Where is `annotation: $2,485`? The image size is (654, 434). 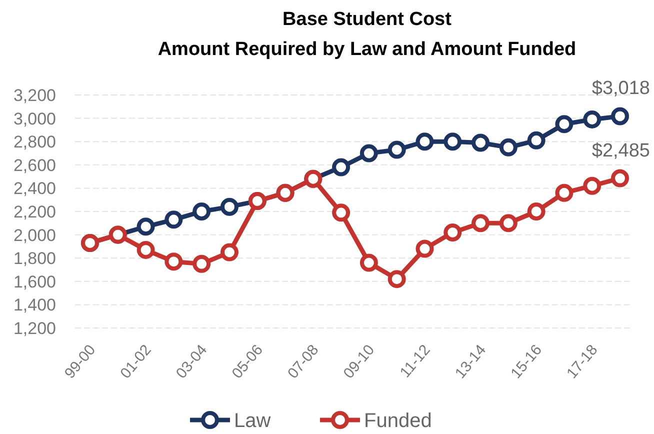
annotation: $2,485 is located at coordinates (621, 151).